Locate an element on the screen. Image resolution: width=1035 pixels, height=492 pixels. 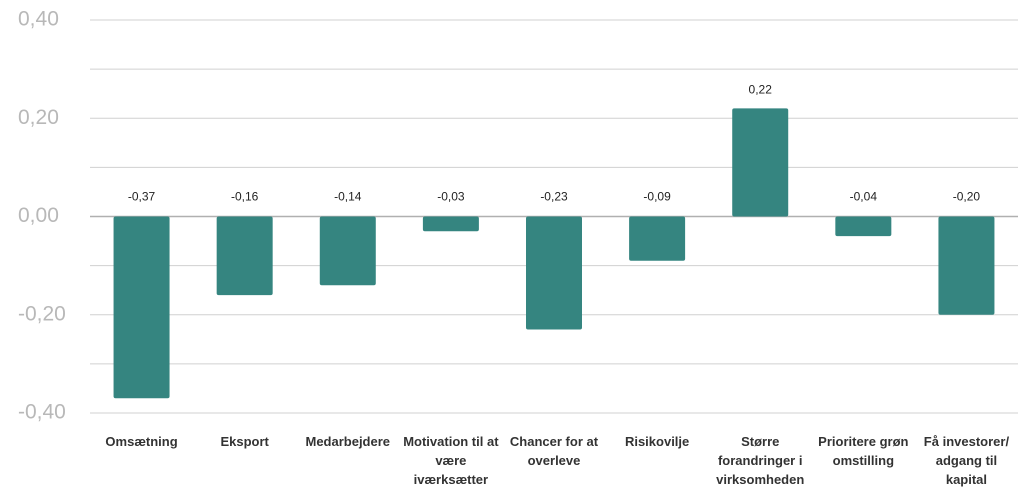
x-tick-label: Chancer for at overleve is located at coordinates (554, 451).